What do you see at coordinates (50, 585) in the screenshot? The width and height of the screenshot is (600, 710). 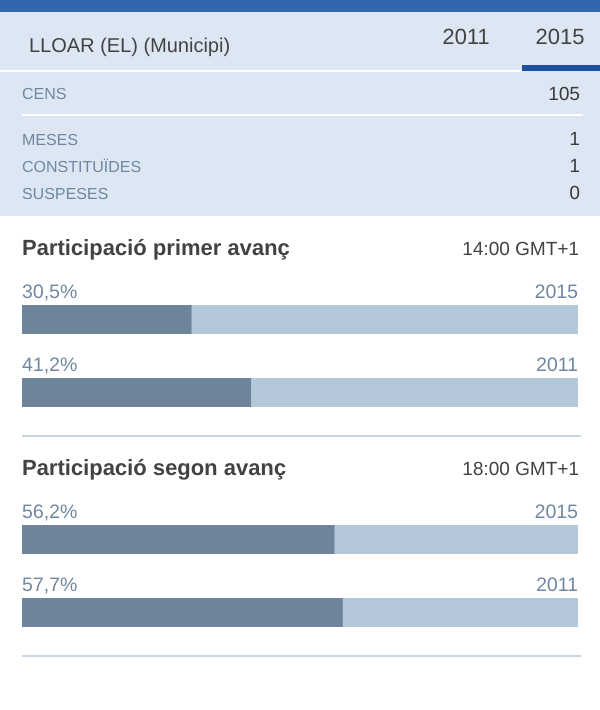 I see `data-label: 57,7%` at bounding box center [50, 585].